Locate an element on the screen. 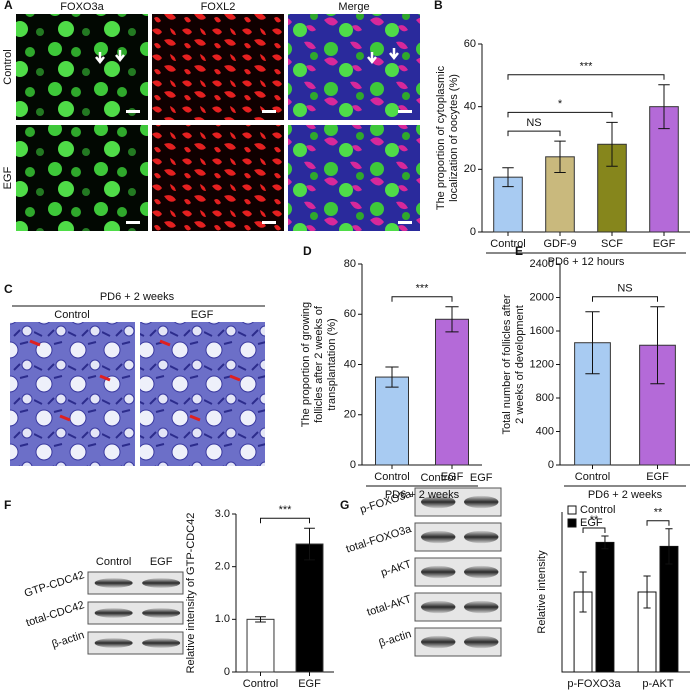  column-label: FOXL2 is located at coordinates (218, 7).